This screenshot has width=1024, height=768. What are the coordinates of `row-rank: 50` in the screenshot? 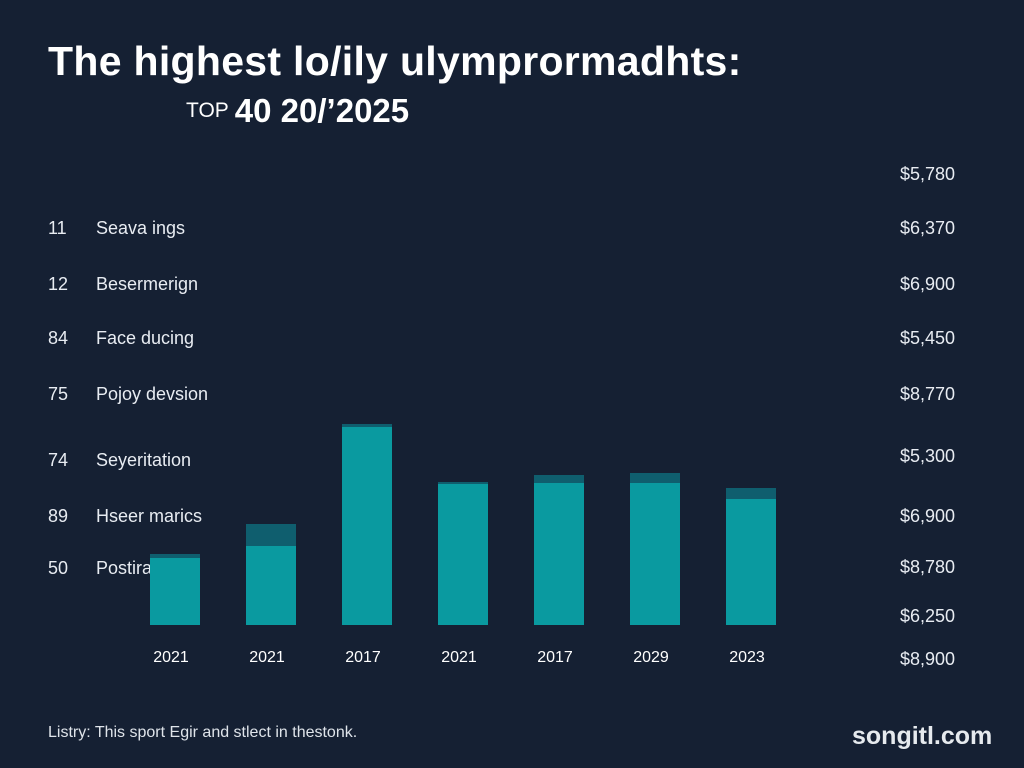 It's located at (58, 568).